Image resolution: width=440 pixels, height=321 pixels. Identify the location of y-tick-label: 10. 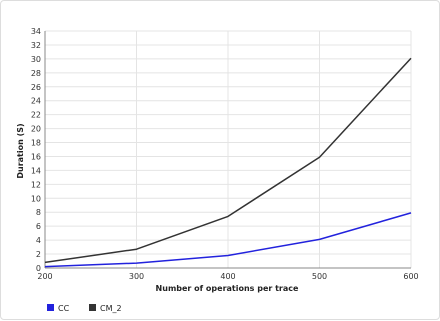
(36, 198).